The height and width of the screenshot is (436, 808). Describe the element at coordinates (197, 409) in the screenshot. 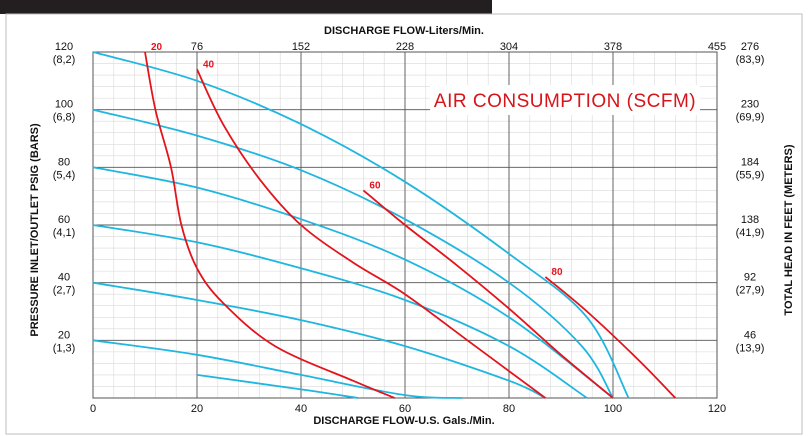

I see `x-tick-label: 20` at that location.